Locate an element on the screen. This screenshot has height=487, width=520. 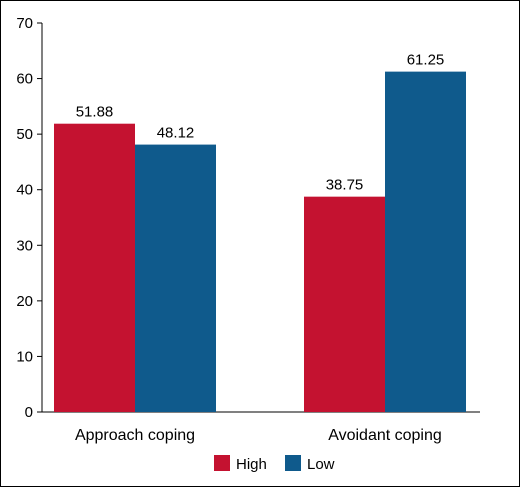
y-tick-label: 40 is located at coordinates (24, 190).